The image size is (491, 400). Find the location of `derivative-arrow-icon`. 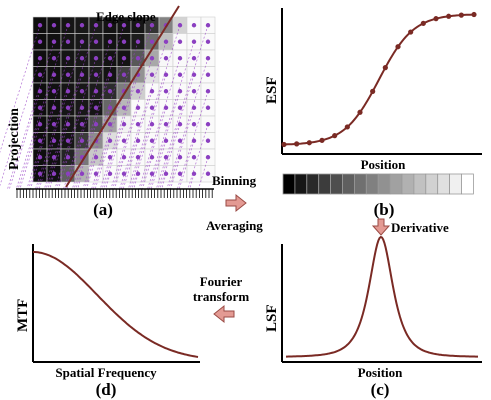

derivative-arrow-icon is located at coordinates (381, 227).